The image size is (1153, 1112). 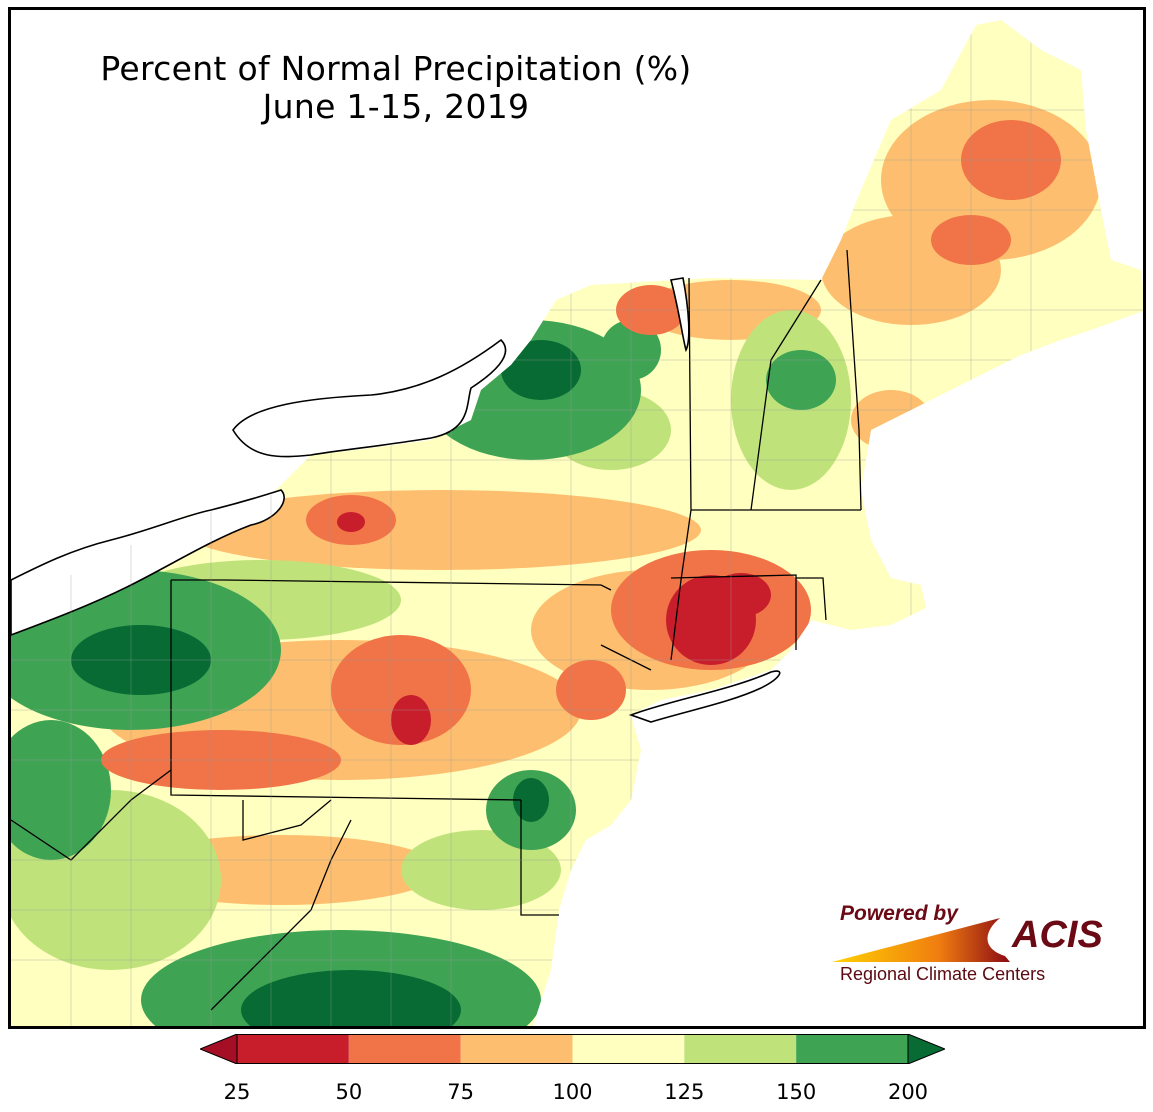 What do you see at coordinates (1057, 935) in the screenshot?
I see `acis-name: ACIS` at bounding box center [1057, 935].